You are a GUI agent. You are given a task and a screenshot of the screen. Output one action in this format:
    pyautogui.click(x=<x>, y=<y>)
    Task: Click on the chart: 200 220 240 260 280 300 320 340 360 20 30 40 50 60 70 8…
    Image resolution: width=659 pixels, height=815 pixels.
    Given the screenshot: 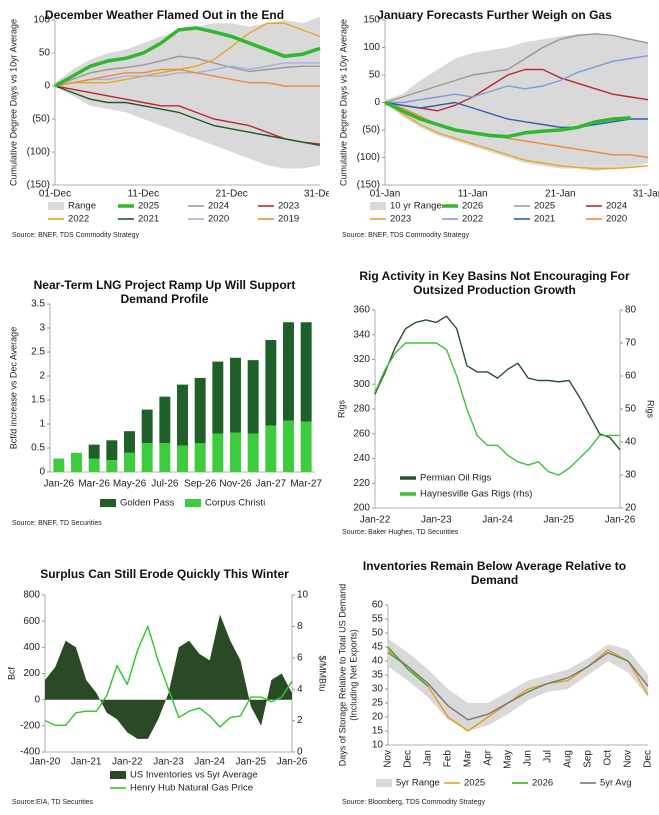 What is the action you would take?
    pyautogui.click(x=495, y=415)
    